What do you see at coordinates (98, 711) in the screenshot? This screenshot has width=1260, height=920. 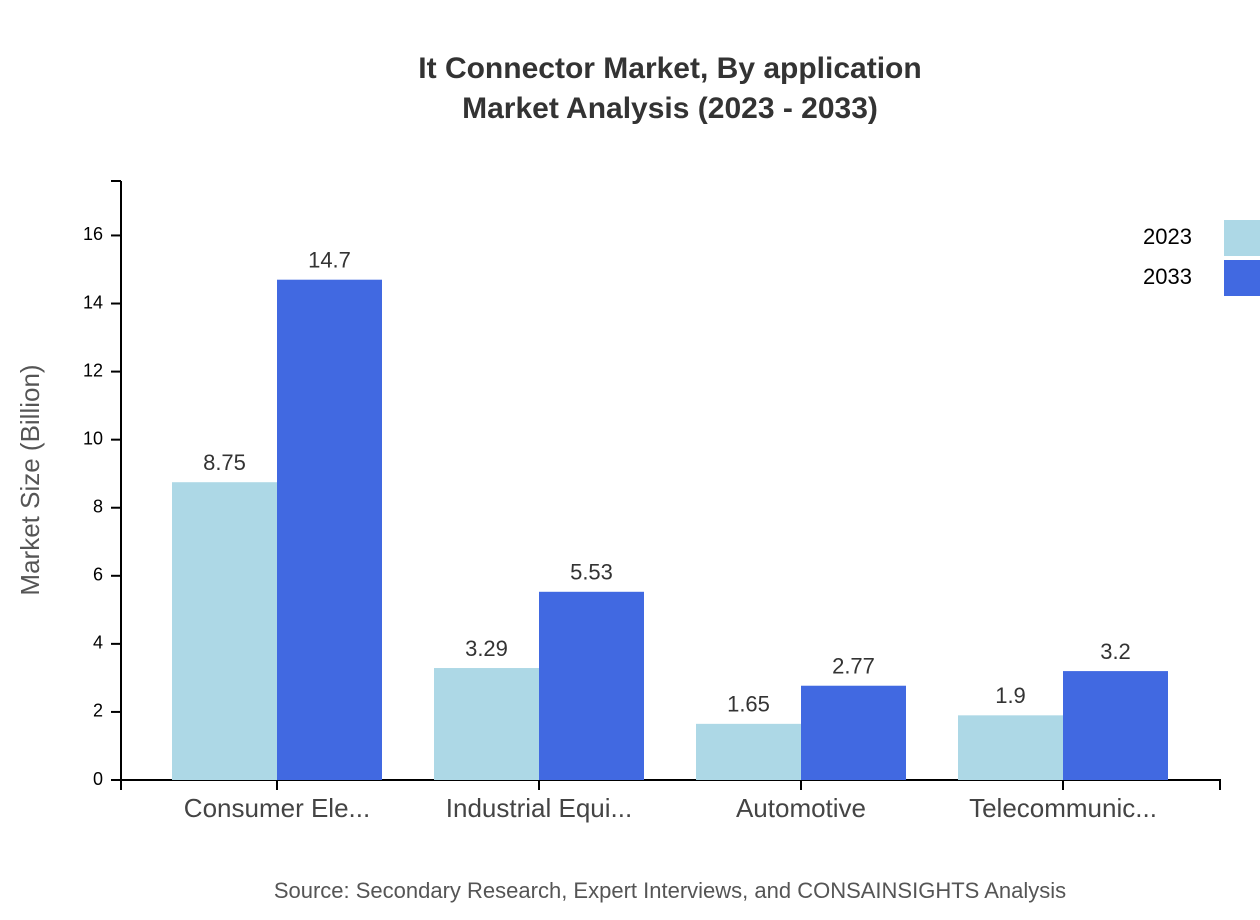 I see `y-tick-label: 2` at bounding box center [98, 711].